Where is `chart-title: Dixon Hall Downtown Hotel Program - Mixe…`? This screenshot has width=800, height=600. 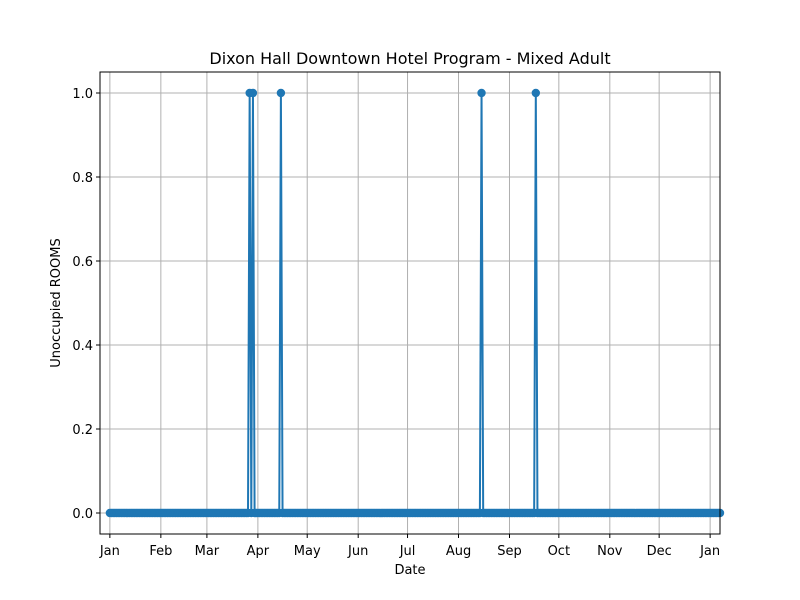
chart-title: Dixon Hall Downtown Hotel Program - Mixe… is located at coordinates (409, 58).